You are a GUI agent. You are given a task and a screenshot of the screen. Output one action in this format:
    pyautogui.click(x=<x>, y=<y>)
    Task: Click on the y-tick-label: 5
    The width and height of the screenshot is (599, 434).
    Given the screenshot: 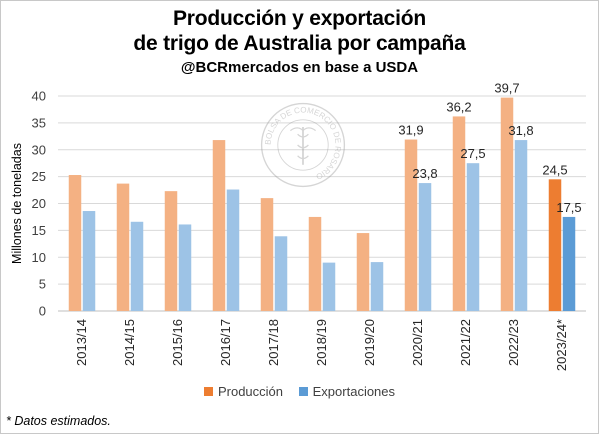 What is the action you would take?
    pyautogui.click(x=42, y=284)
    